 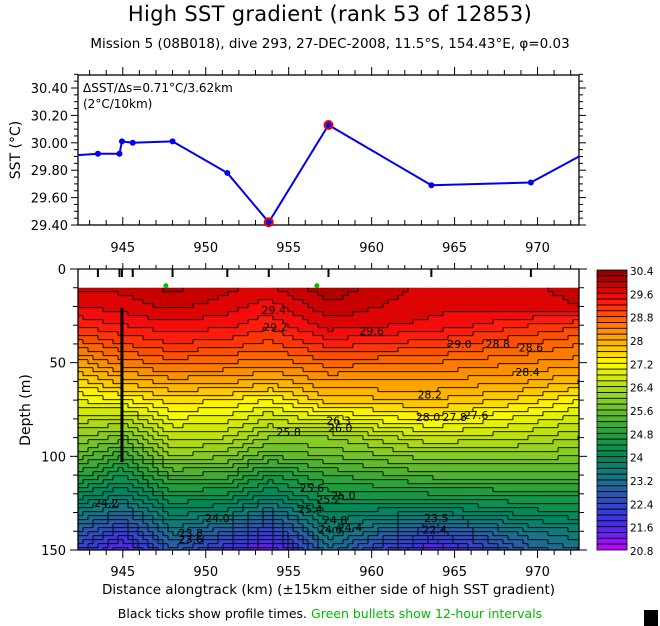 What do you see at coordinates (328, 173) in the screenshot?
I see `sst-line` at bounding box center [328, 173].